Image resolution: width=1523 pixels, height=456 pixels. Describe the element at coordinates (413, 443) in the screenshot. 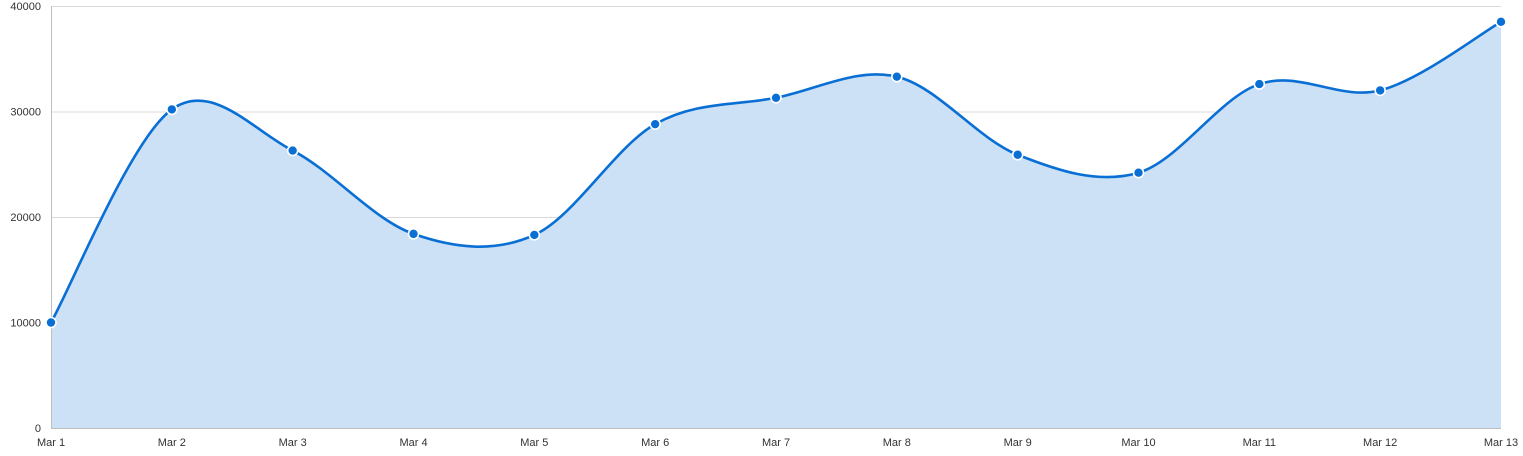

I see `x-tick-label: Mar 4` at that location.